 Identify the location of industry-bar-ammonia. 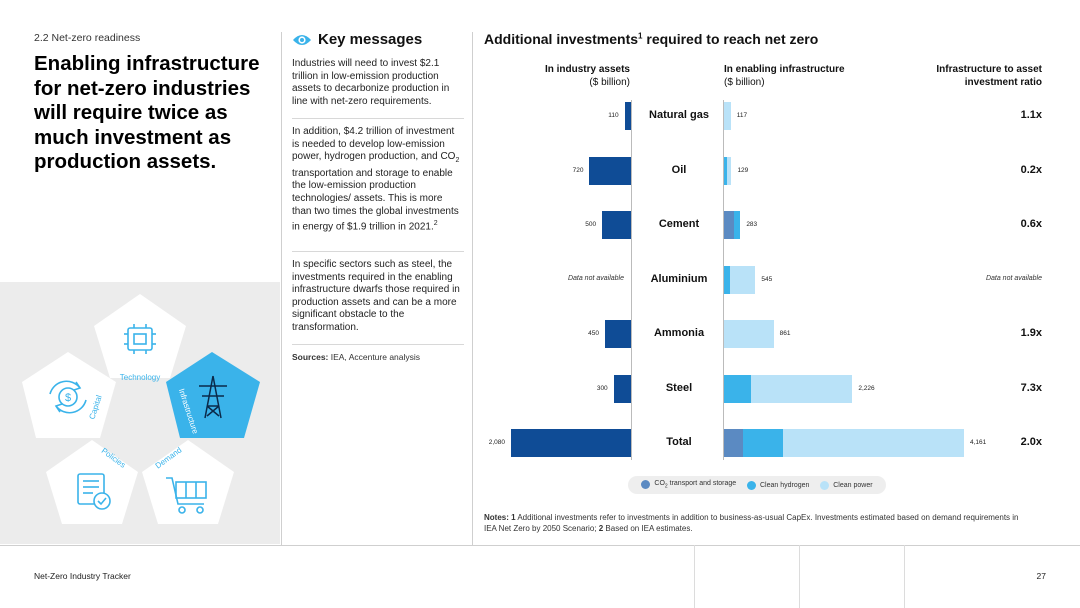
(618, 334).